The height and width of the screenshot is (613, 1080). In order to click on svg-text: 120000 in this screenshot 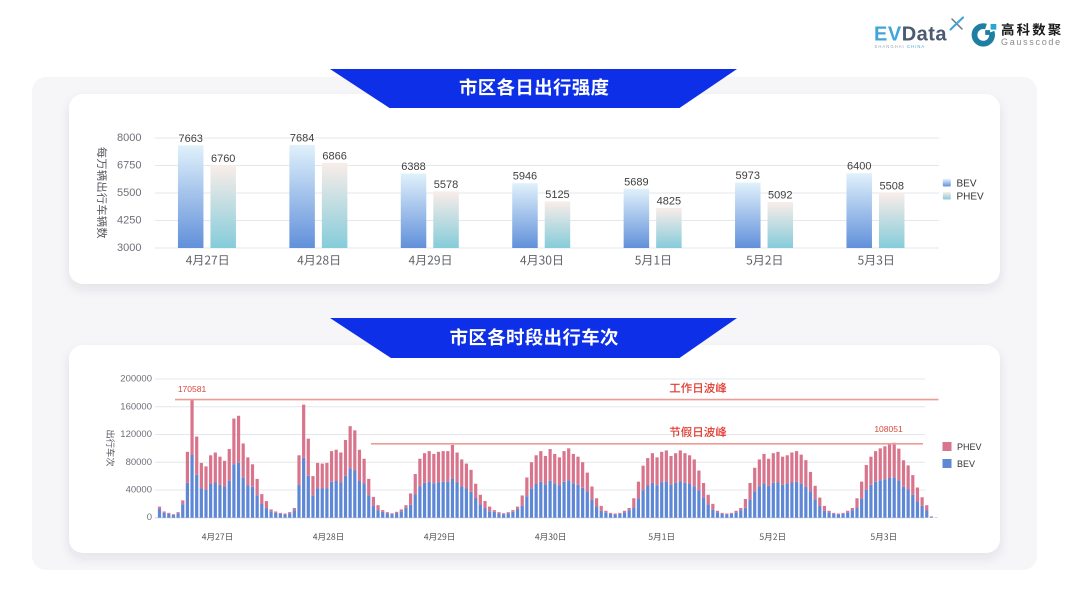, I will do `click(136, 434)`.